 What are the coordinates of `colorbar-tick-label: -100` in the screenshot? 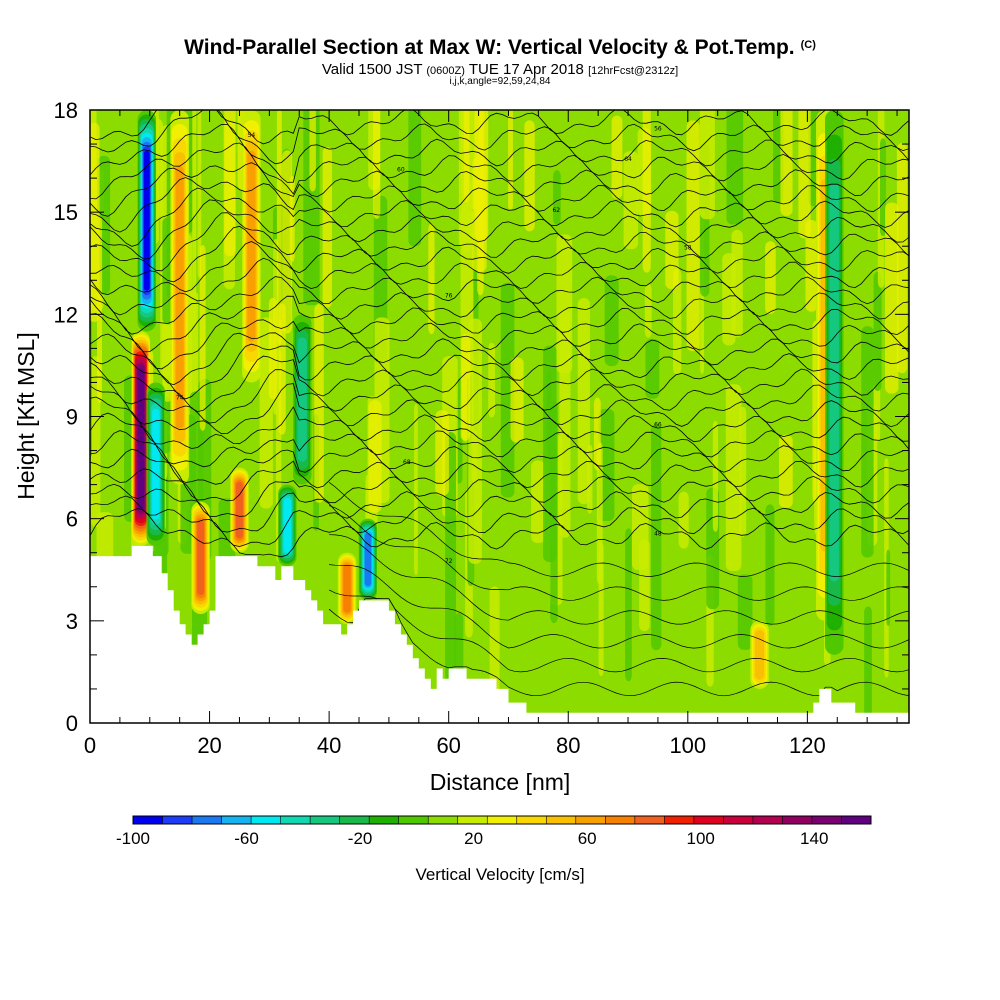 It's located at (133, 838).